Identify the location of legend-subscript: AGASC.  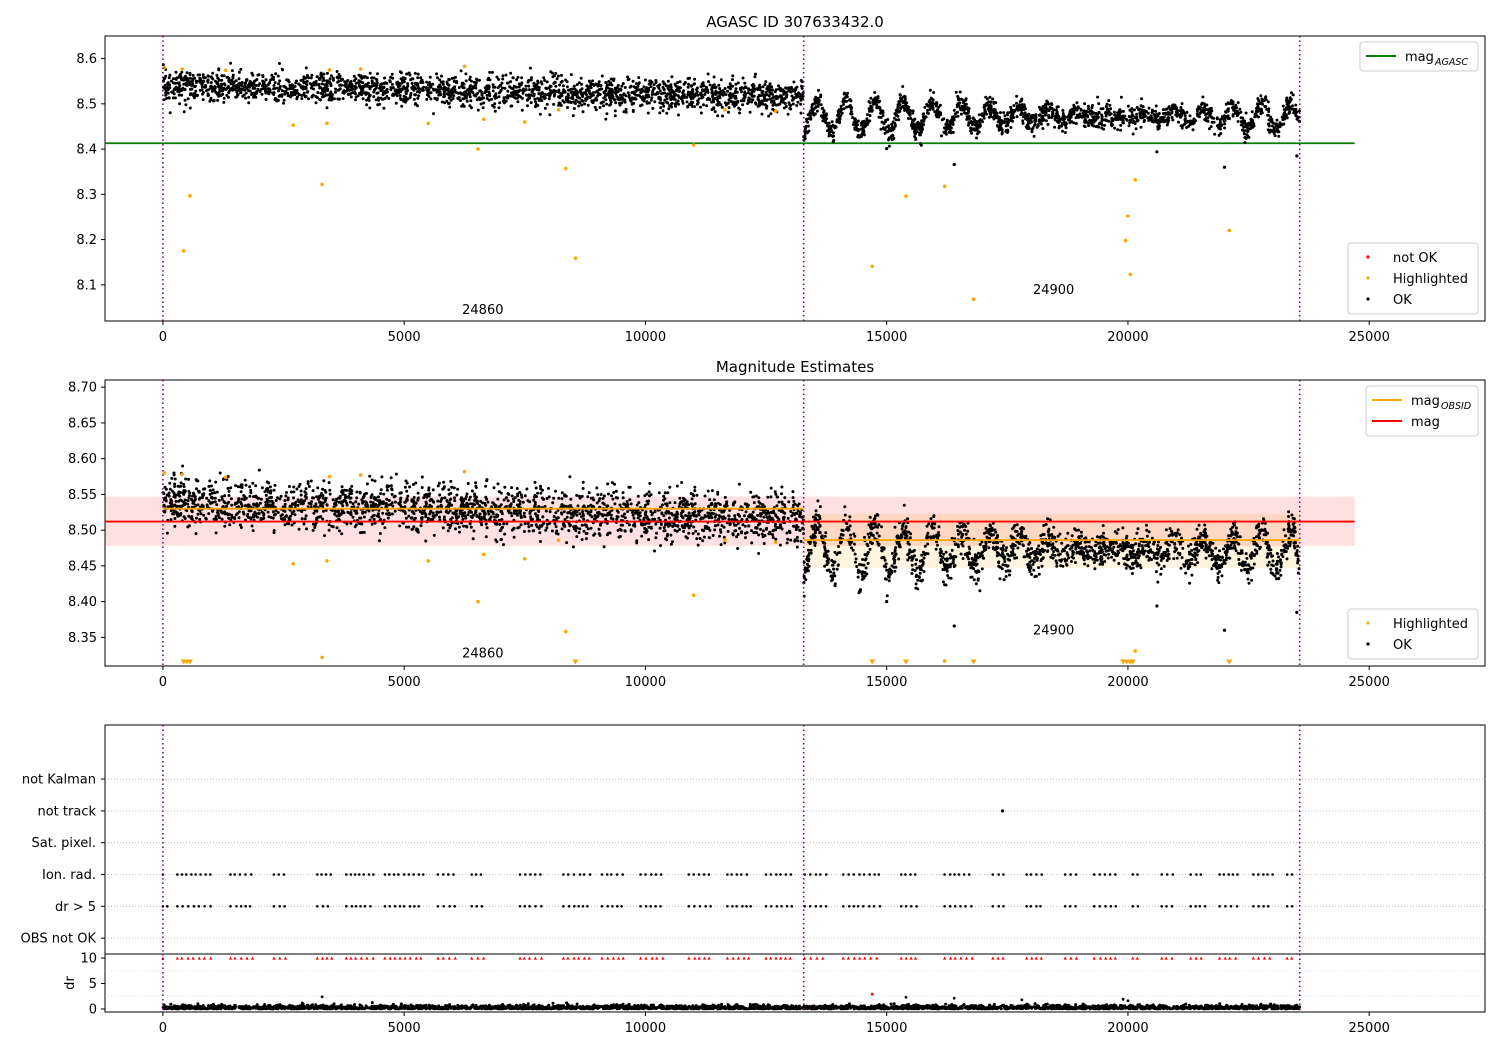
(1451, 62).